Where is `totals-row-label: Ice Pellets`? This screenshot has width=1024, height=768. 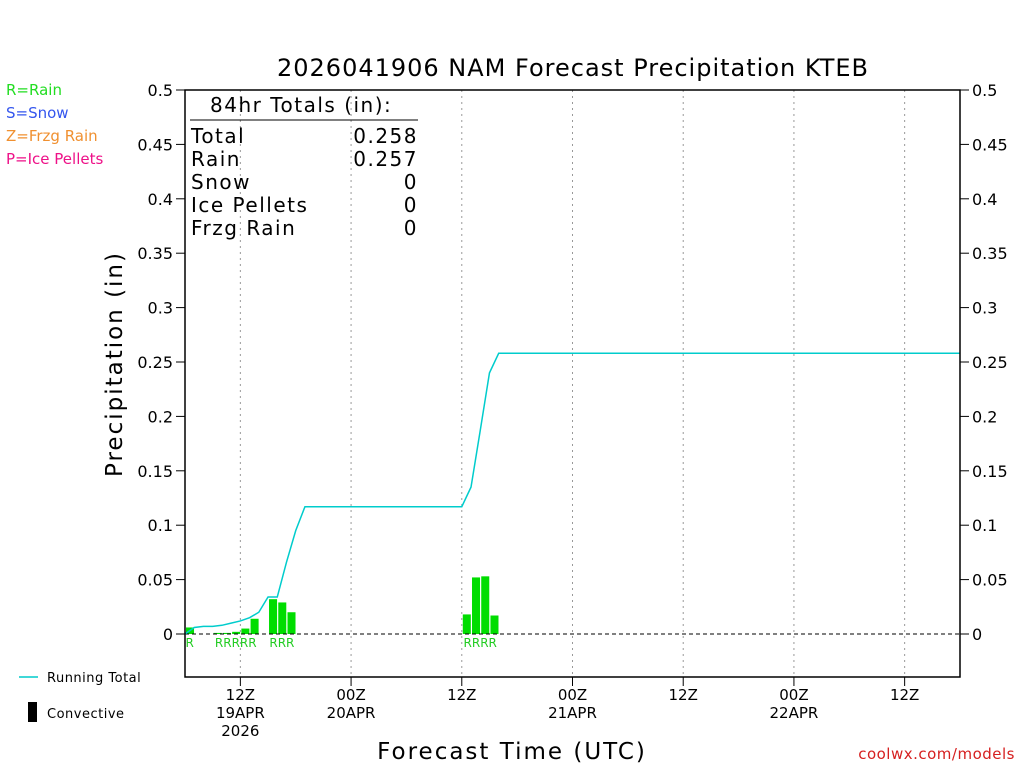 totals-row-label: Ice Pellets is located at coordinates (249, 205).